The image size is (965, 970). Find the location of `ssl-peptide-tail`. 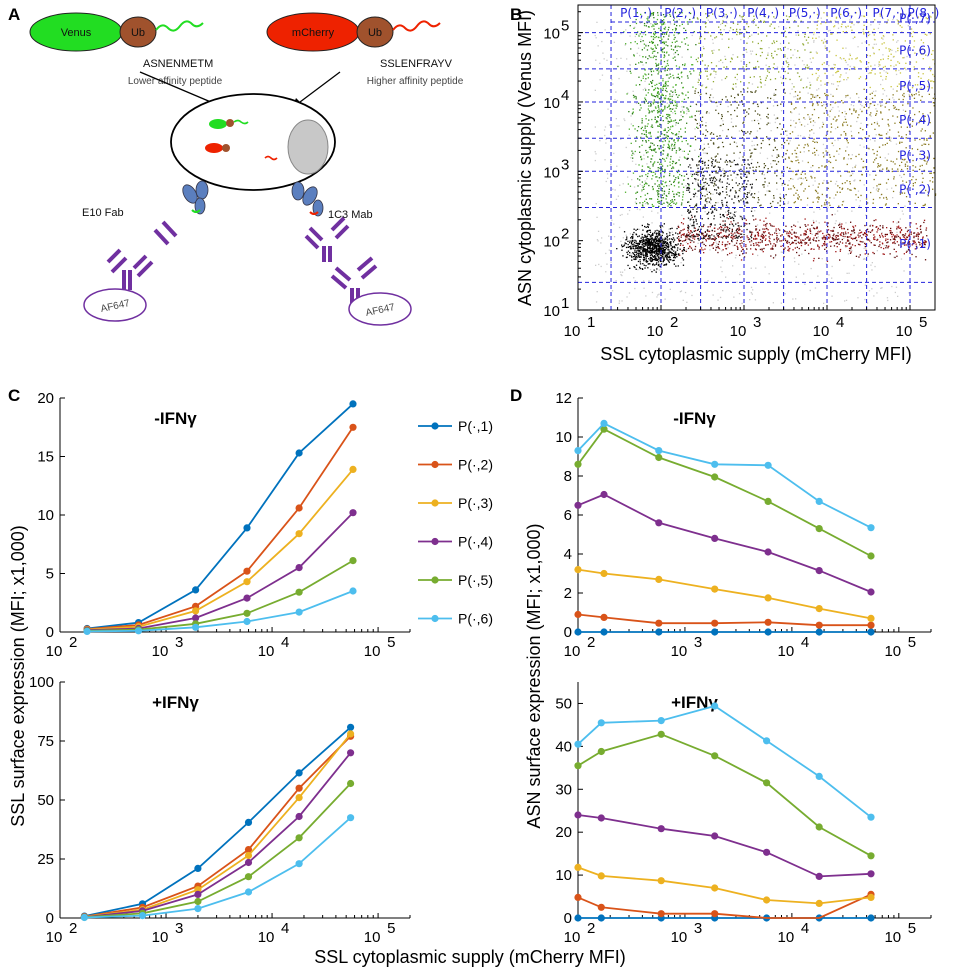

ssl-peptide-tail is located at coordinates (416, 26).